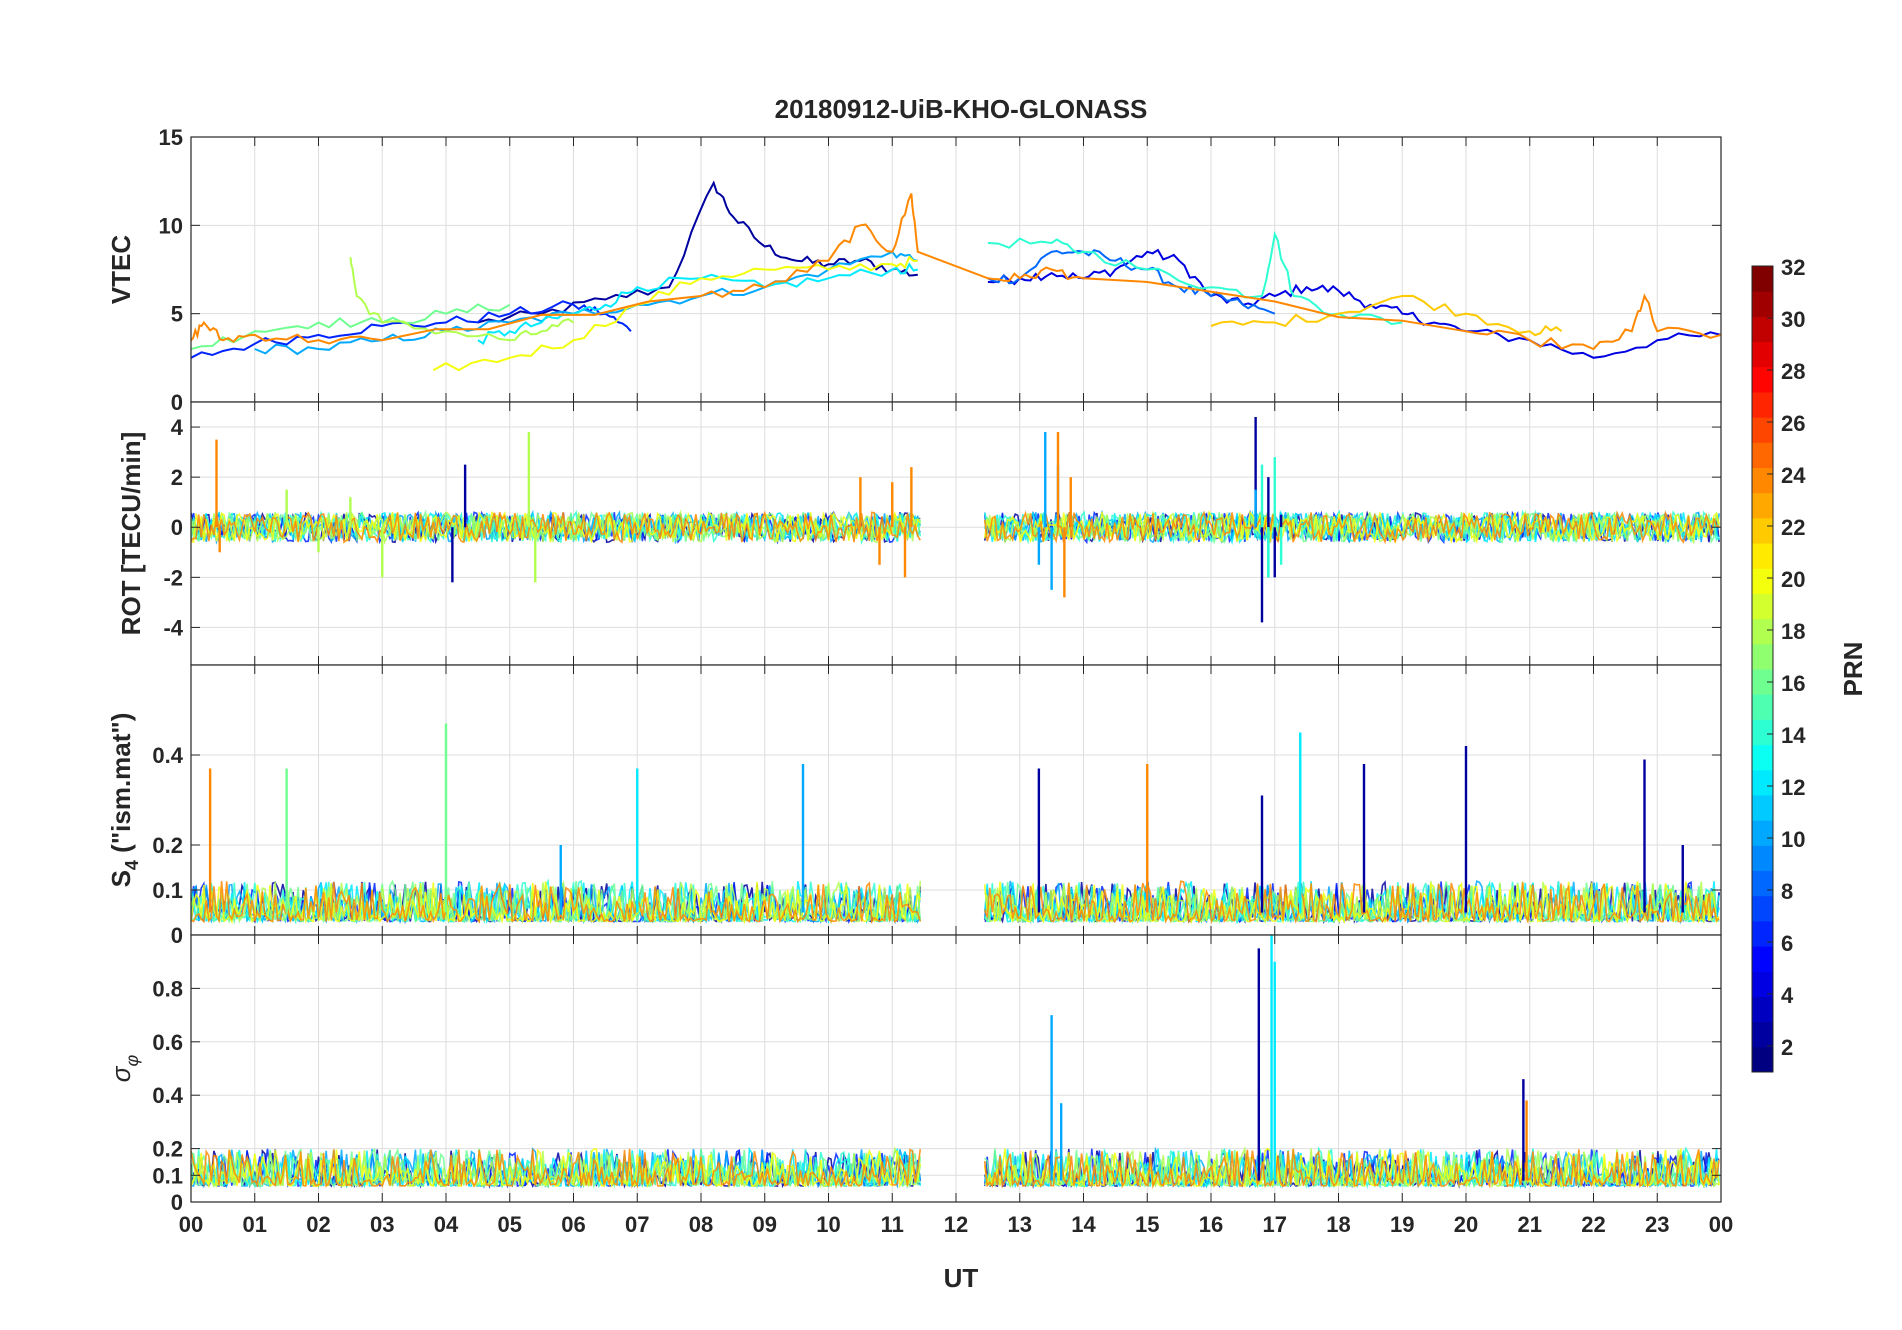 Image resolution: width=1902 pixels, height=1330 pixels. Describe the element at coordinates (1211, 1224) in the screenshot. I see `x-tick-label: 16` at that location.